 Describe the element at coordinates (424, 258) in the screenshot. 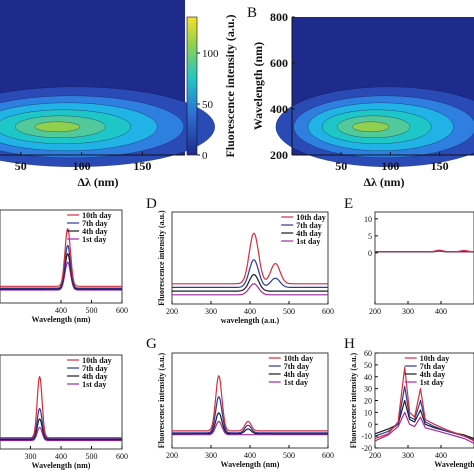

I see `panel-e-frame` at that location.